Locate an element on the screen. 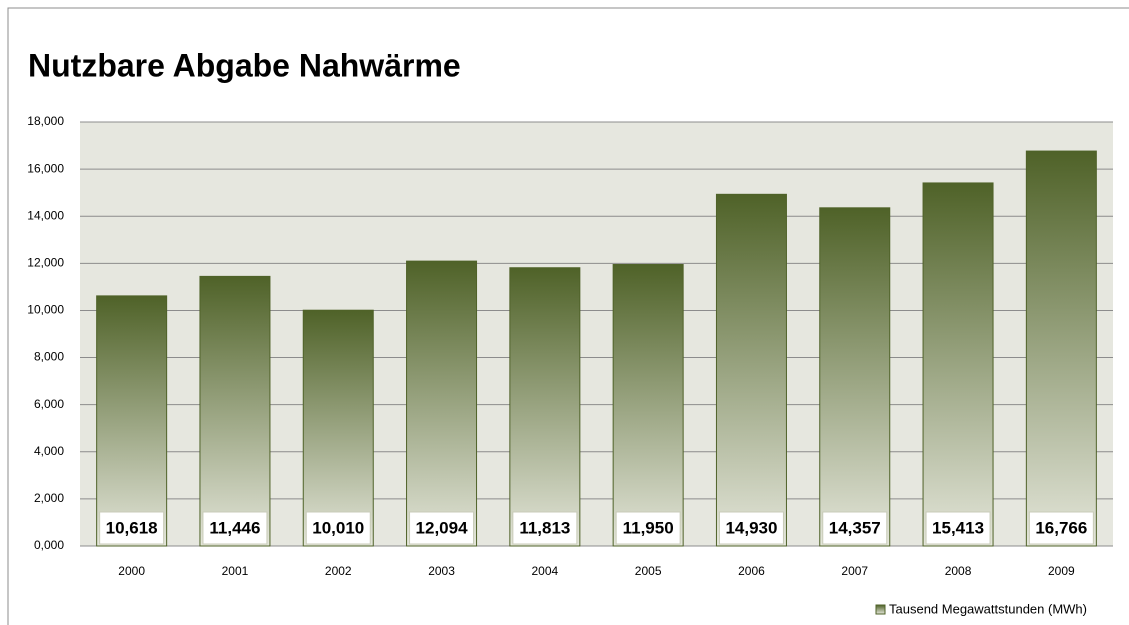 This screenshot has height=625, width=1129. y-tick-label: 2,000 is located at coordinates (49, 498).